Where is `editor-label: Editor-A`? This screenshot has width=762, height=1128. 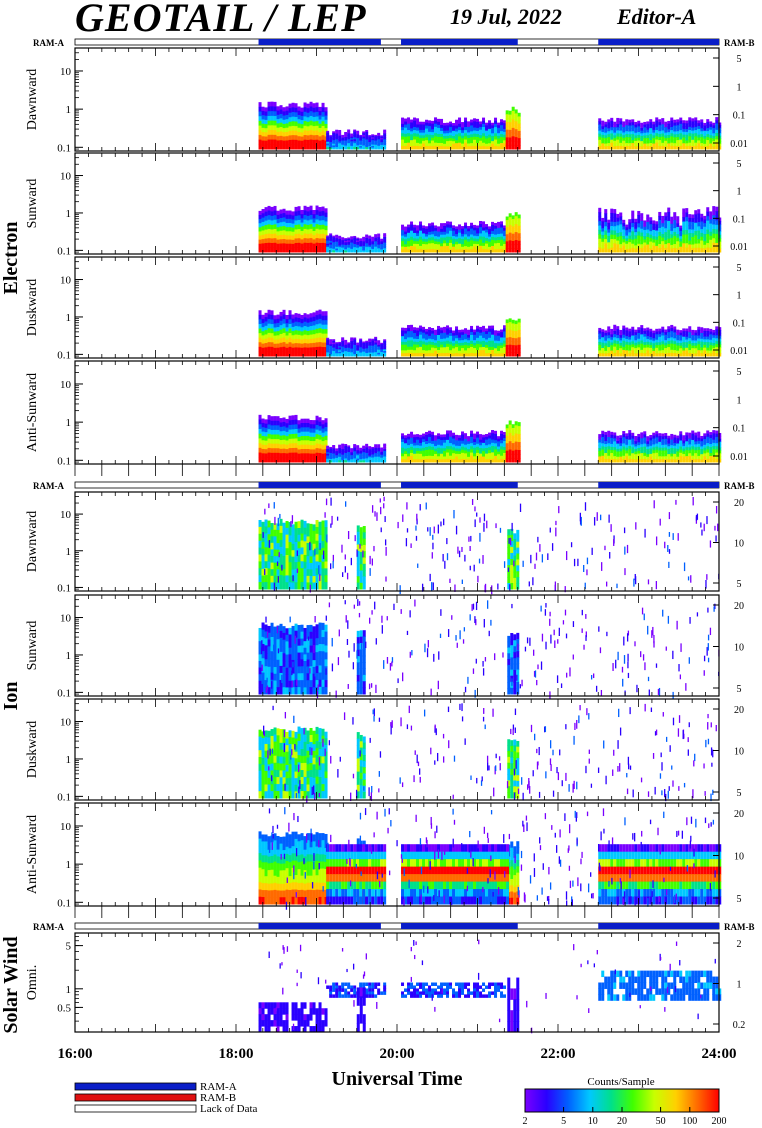 editor-label: Editor-A is located at coordinates (657, 16).